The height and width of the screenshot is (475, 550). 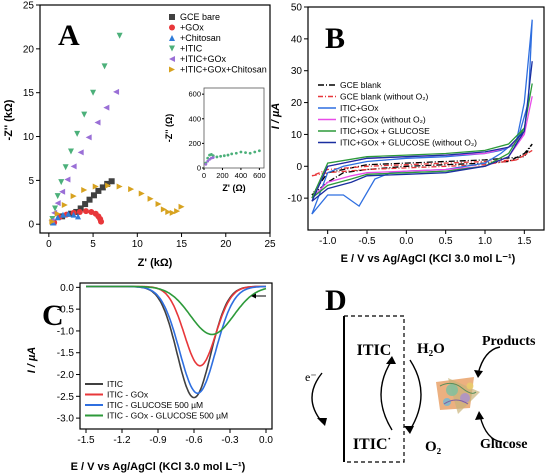 What do you see at coordinates (66, 310) in the screenshot?
I see `y-tick-label: -0.5` at bounding box center [66, 310].